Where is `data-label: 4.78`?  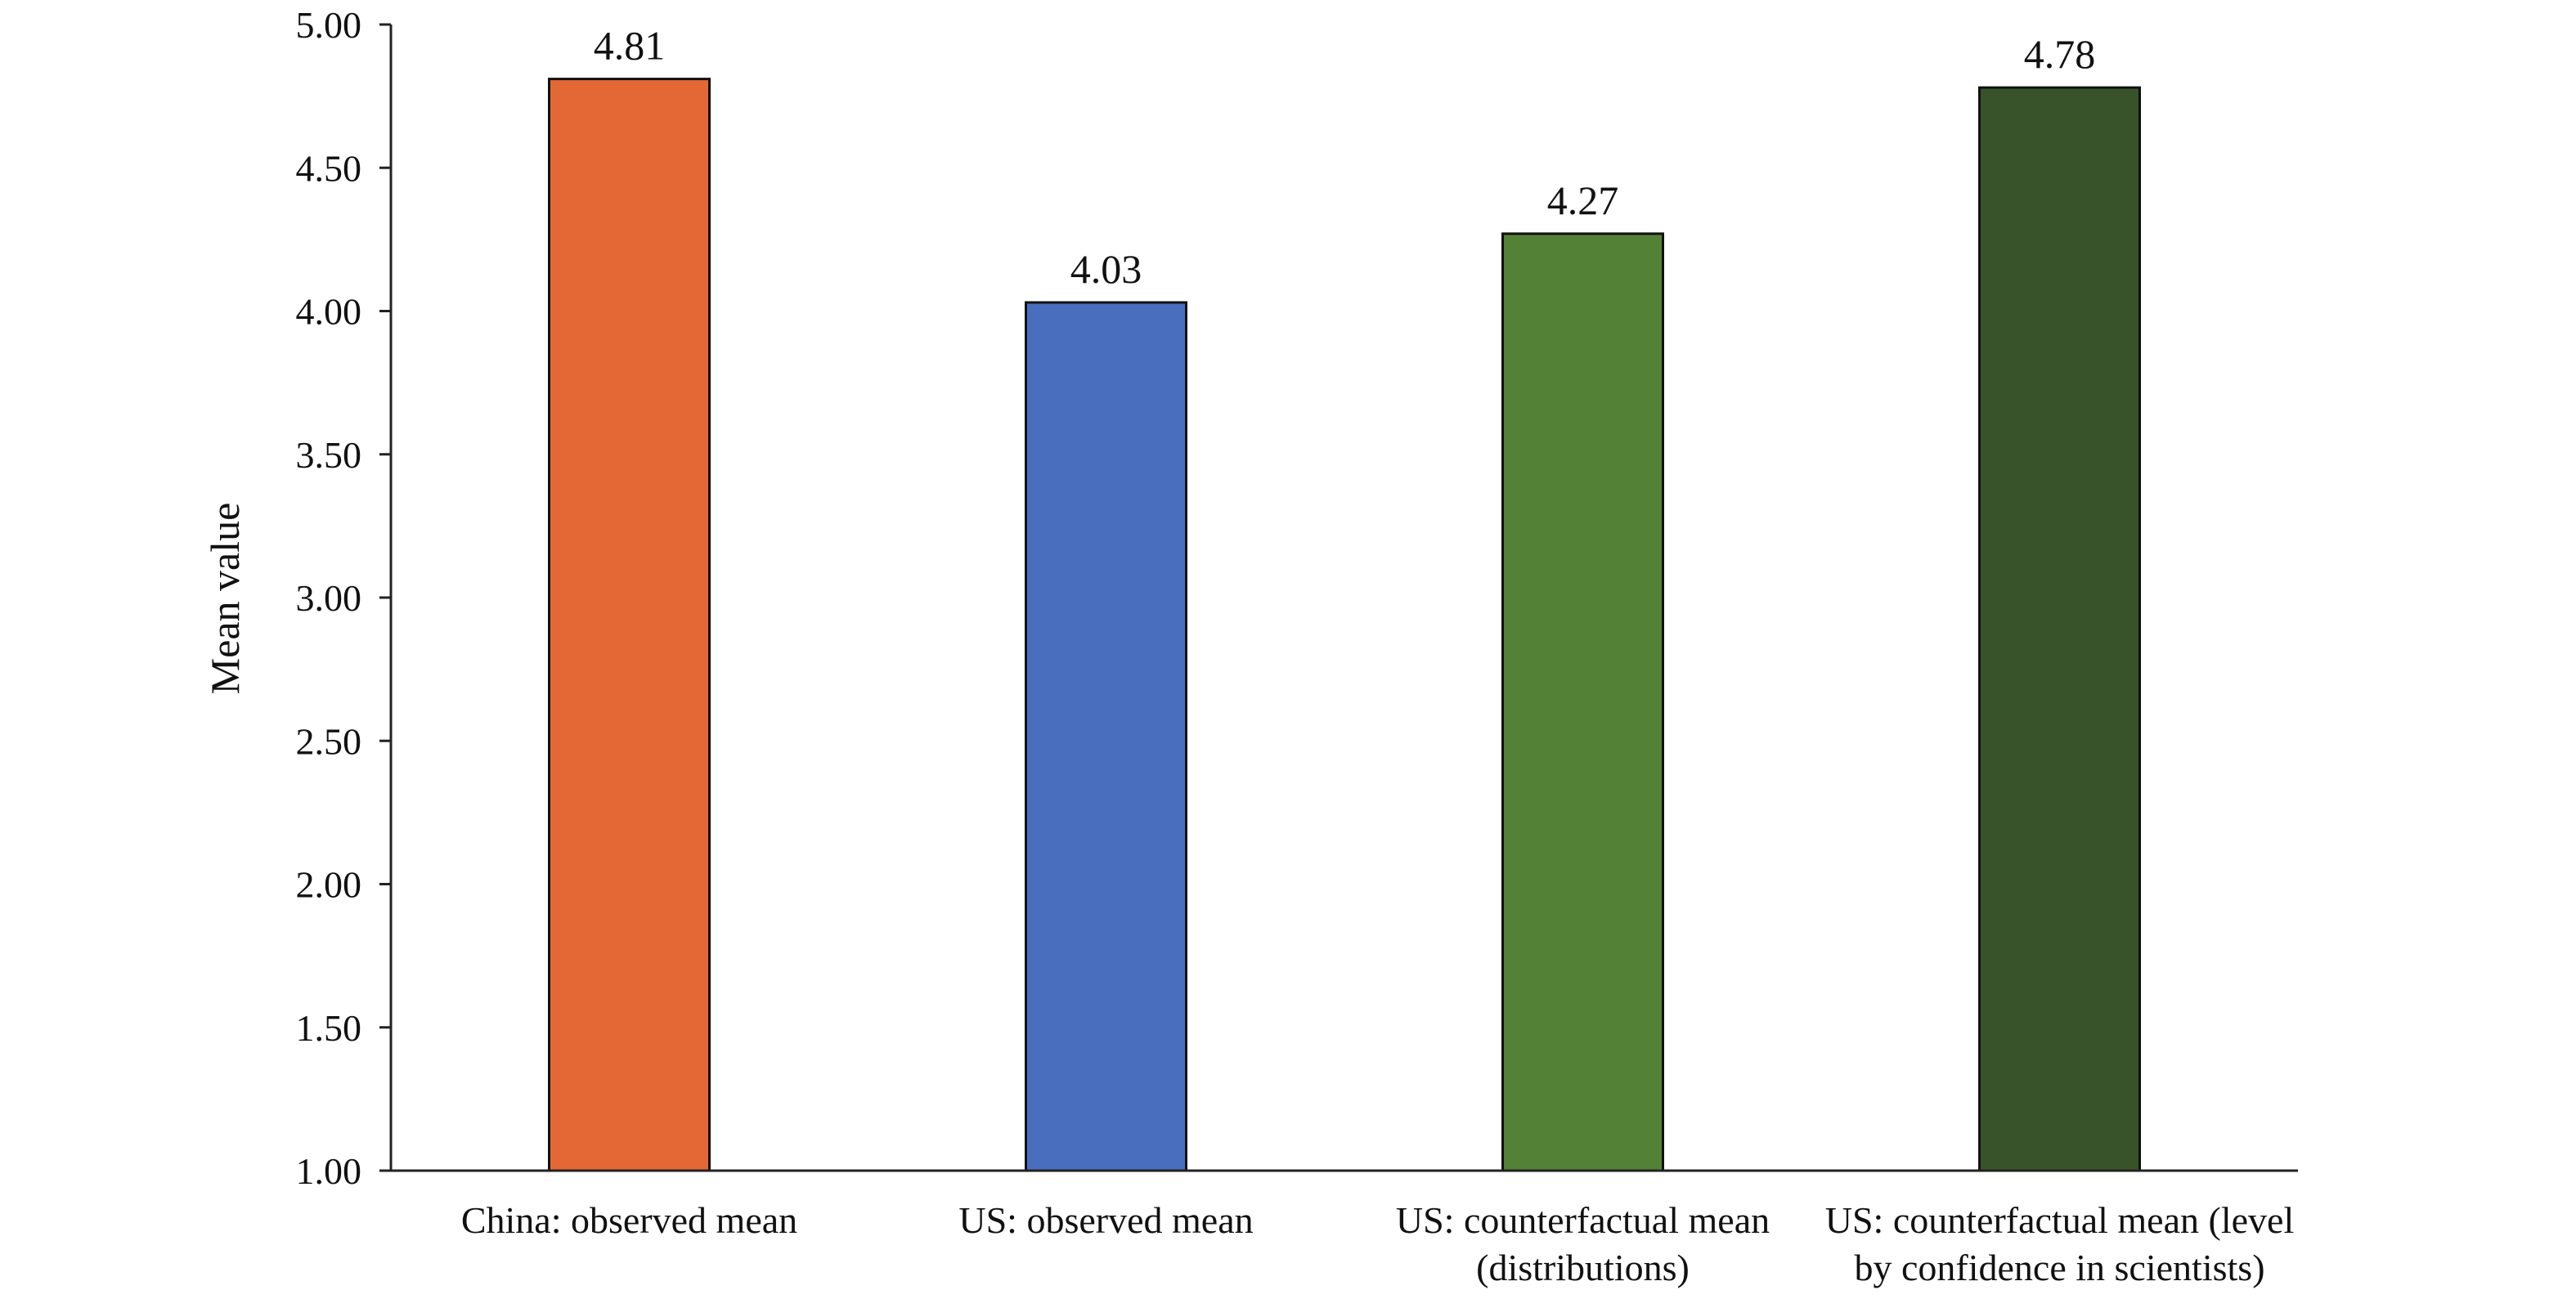 data-label: 4.78 is located at coordinates (2060, 54).